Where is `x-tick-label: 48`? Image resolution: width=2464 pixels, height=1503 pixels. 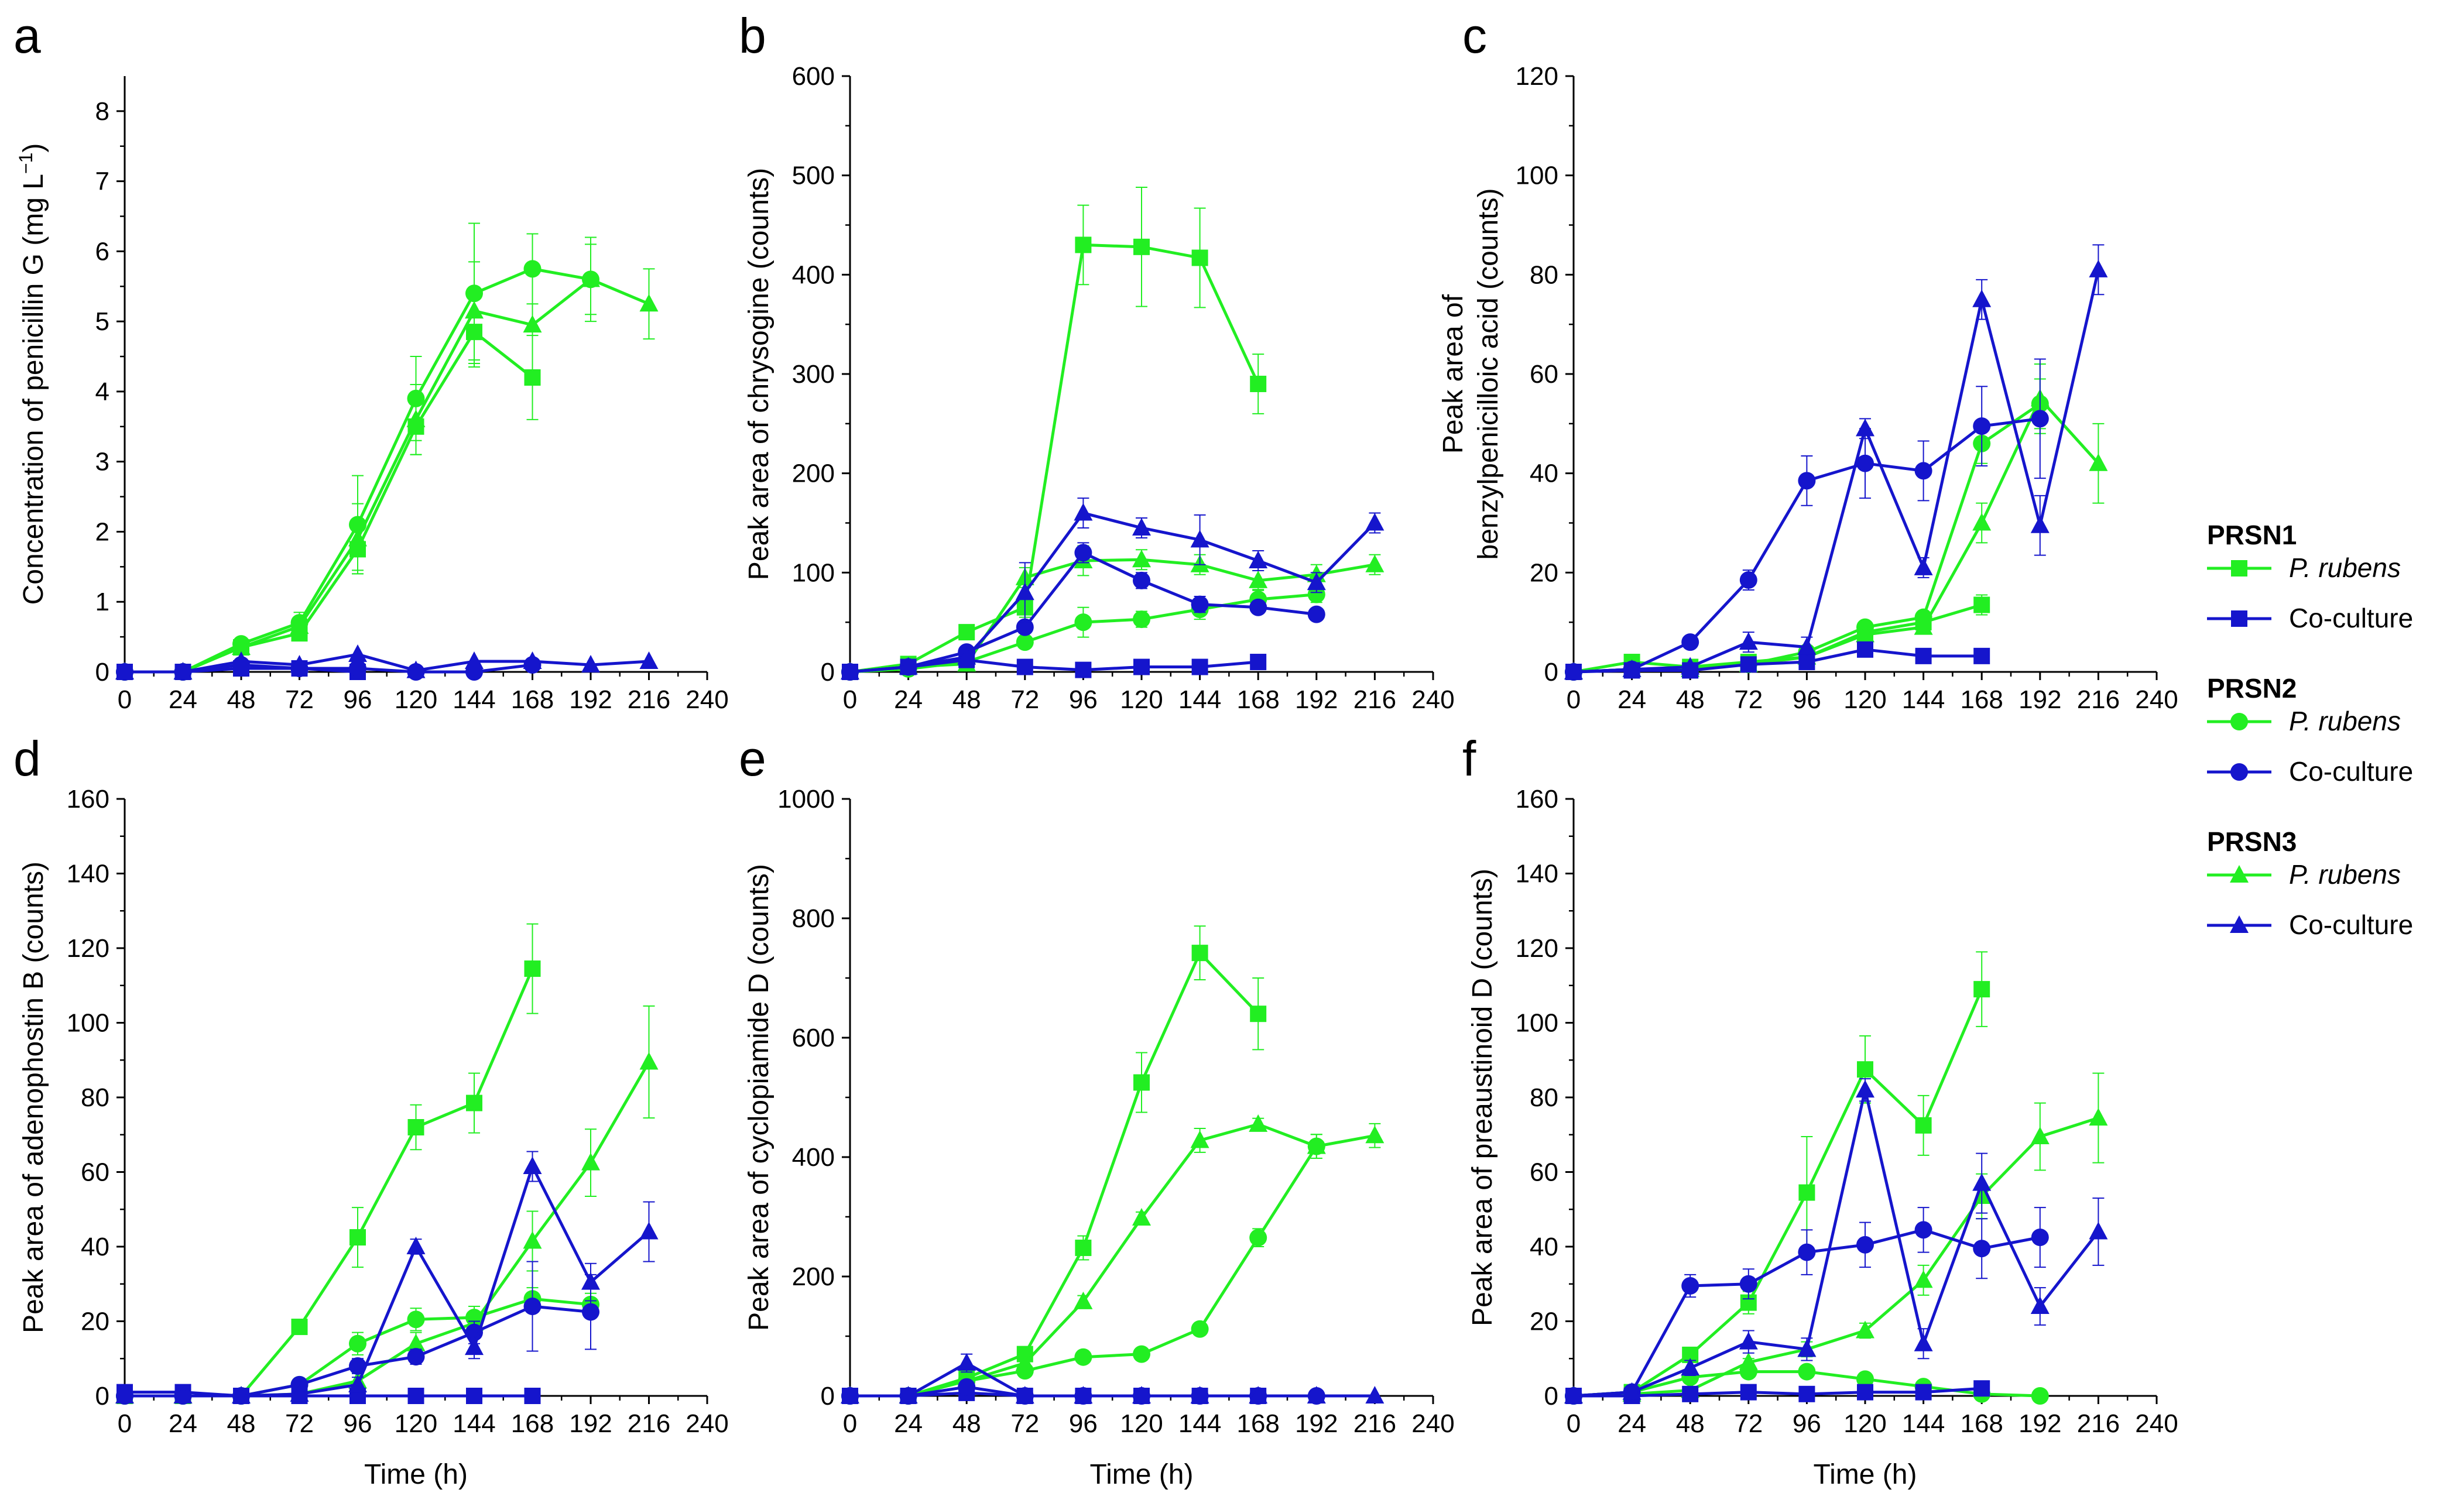 x-tick-label: 48 is located at coordinates (1690, 1423).